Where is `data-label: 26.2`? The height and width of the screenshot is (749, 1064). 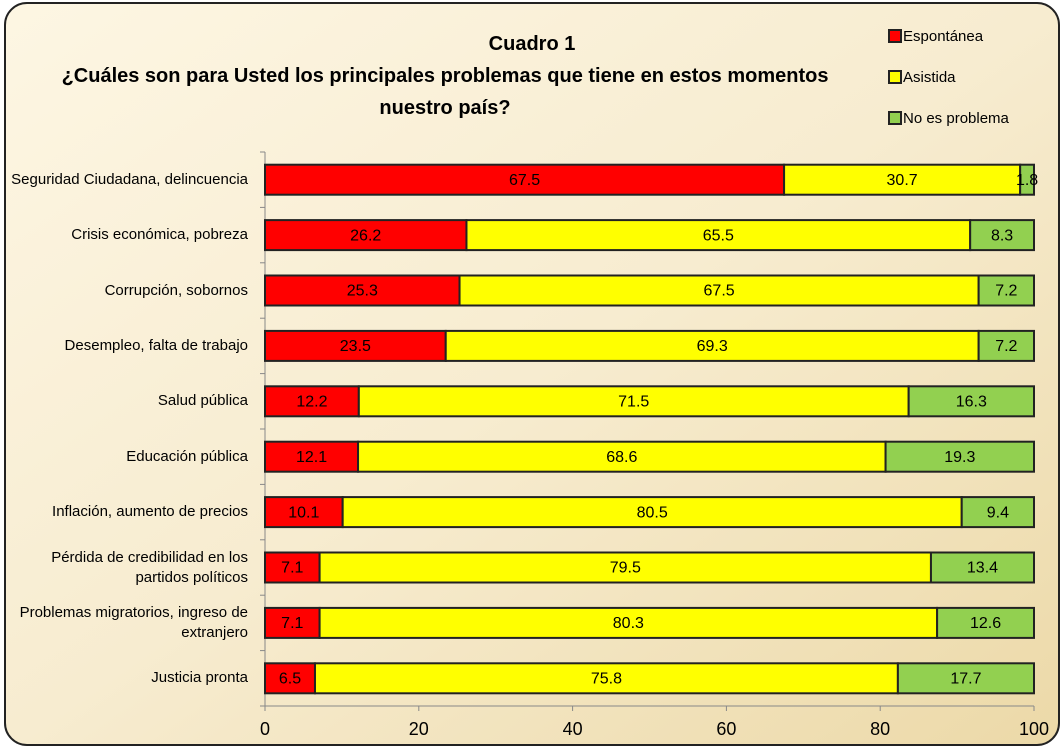
data-label: 26.2 is located at coordinates (365, 235).